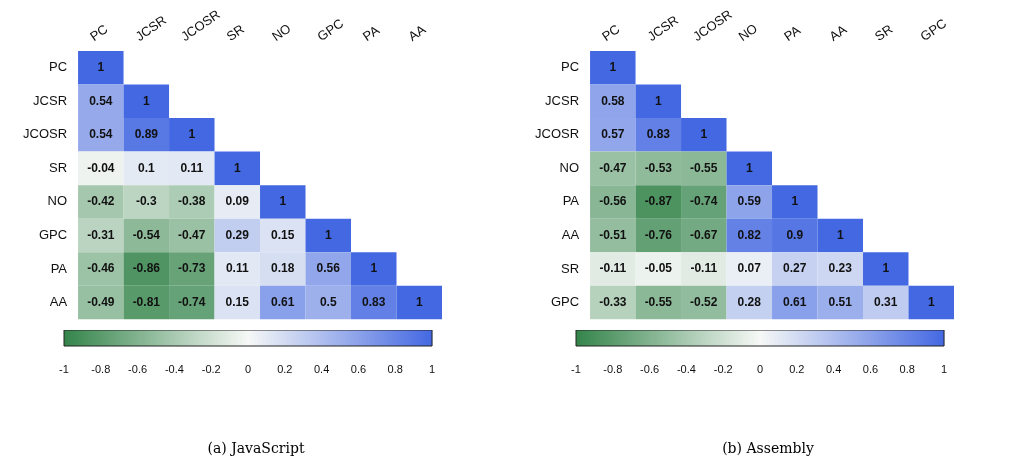  What do you see at coordinates (658, 201) in the screenshot?
I see `data-label: -0.87` at bounding box center [658, 201].